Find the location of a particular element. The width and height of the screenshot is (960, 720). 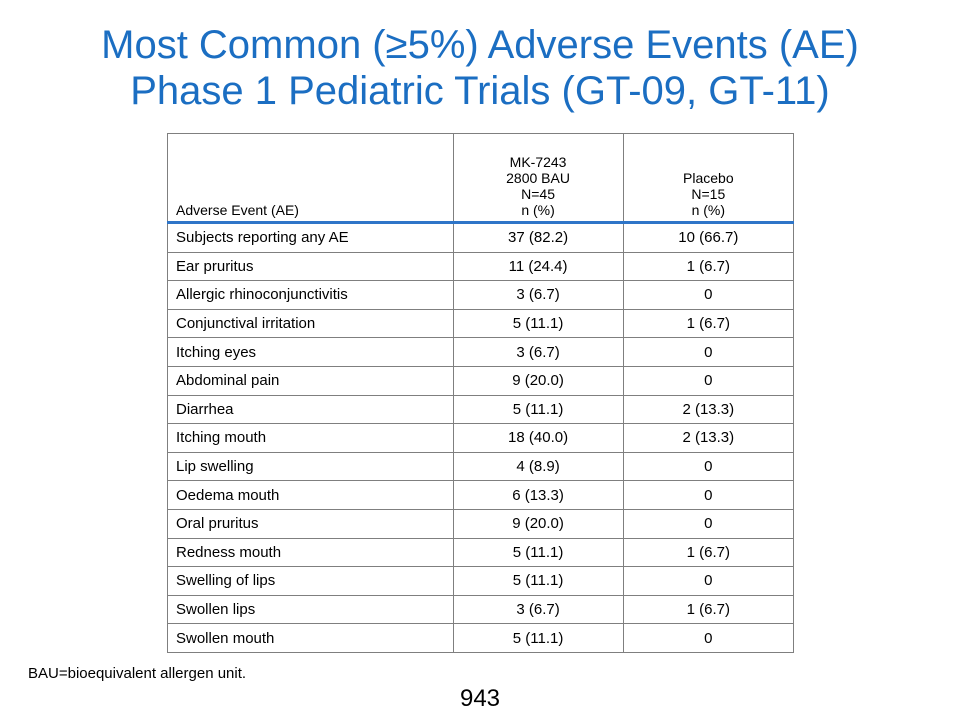

table-row: Oral pruritus 9 (20.0) 0 is located at coordinates (481, 523).